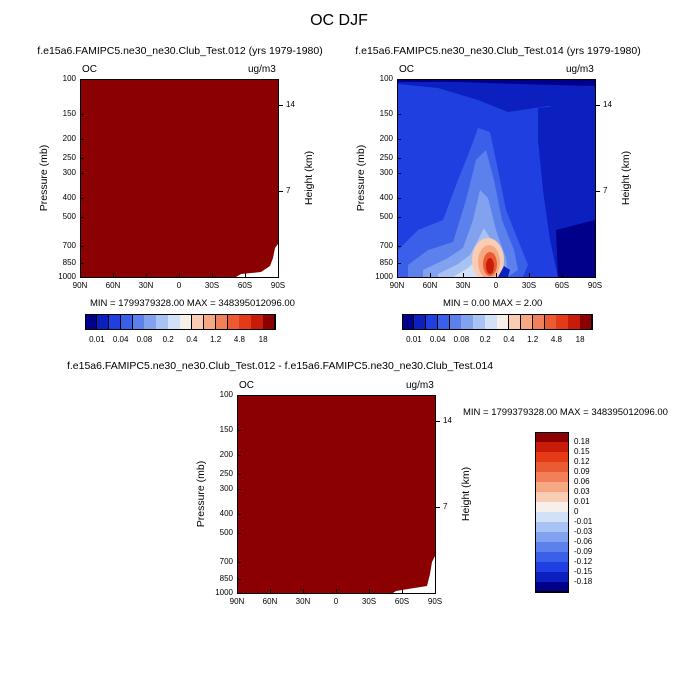  Describe the element at coordinates (583, 571) in the screenshot. I see `vcolorbar-label: -0.15` at that location.